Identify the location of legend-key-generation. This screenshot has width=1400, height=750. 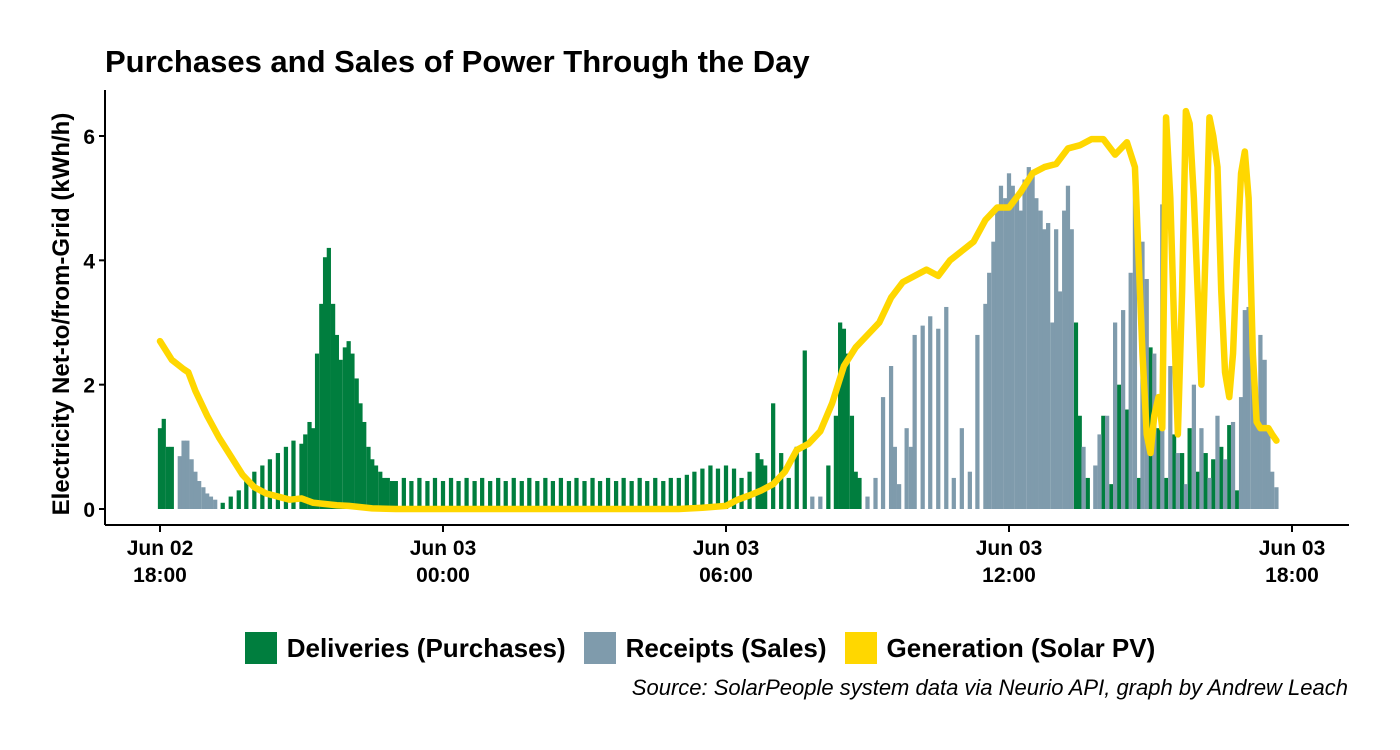
(860, 648).